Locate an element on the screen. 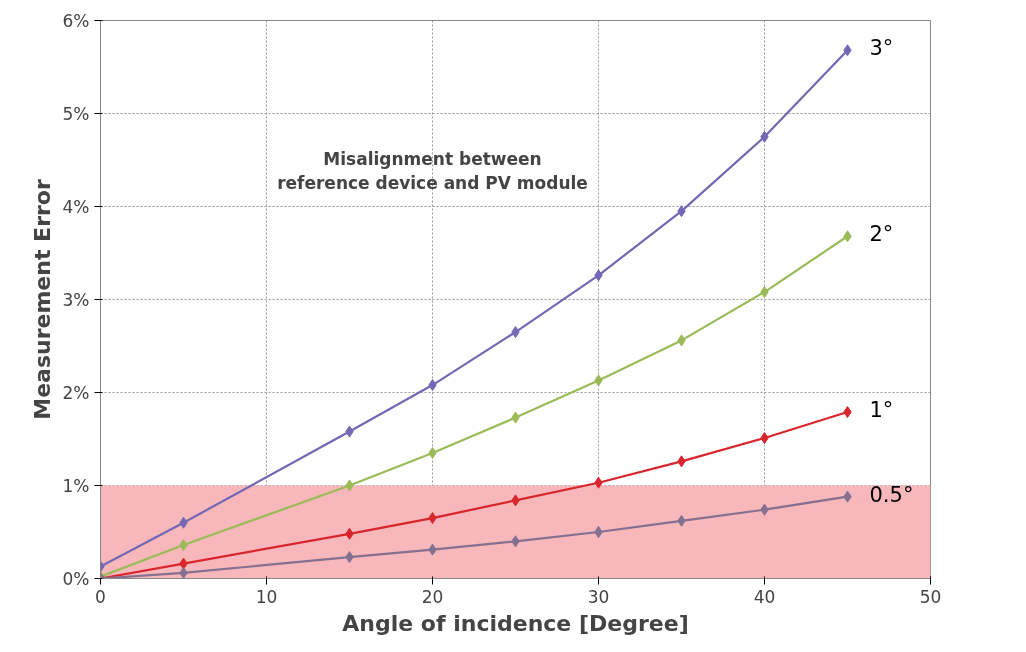  series-label: 1° is located at coordinates (881, 410).